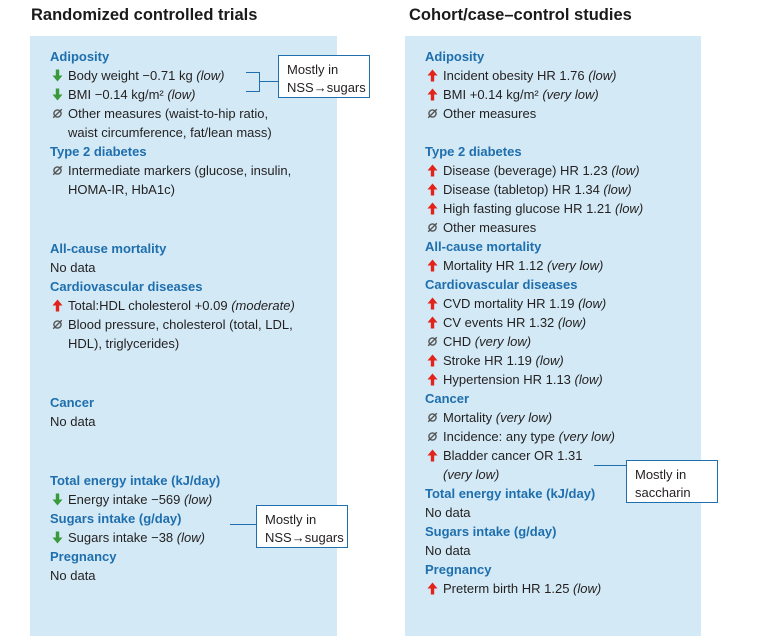 This screenshot has width=772, height=644. Describe the element at coordinates (202, 499) in the screenshot. I see `outcome-text-line: Energy intake −569 (low)` at that location.